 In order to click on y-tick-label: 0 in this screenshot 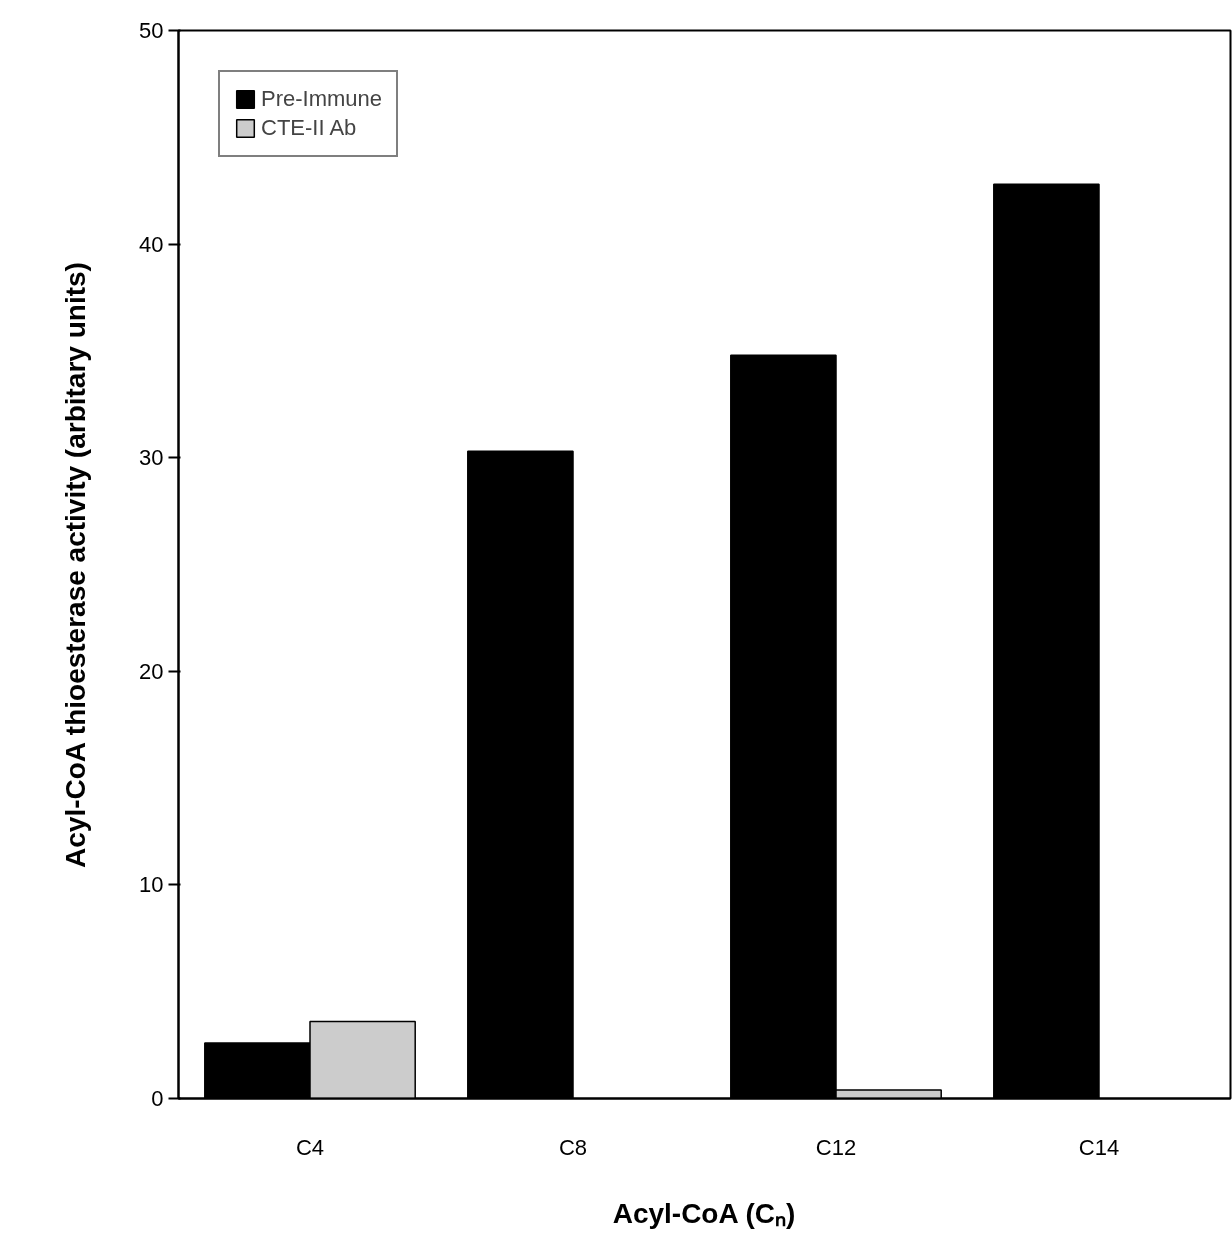, I will do `click(157, 1098)`.